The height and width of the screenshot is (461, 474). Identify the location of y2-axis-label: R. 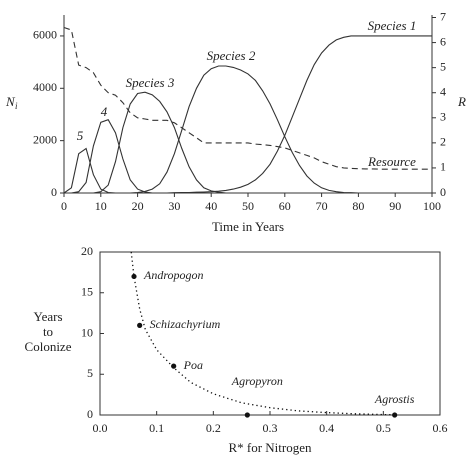
(461, 101).